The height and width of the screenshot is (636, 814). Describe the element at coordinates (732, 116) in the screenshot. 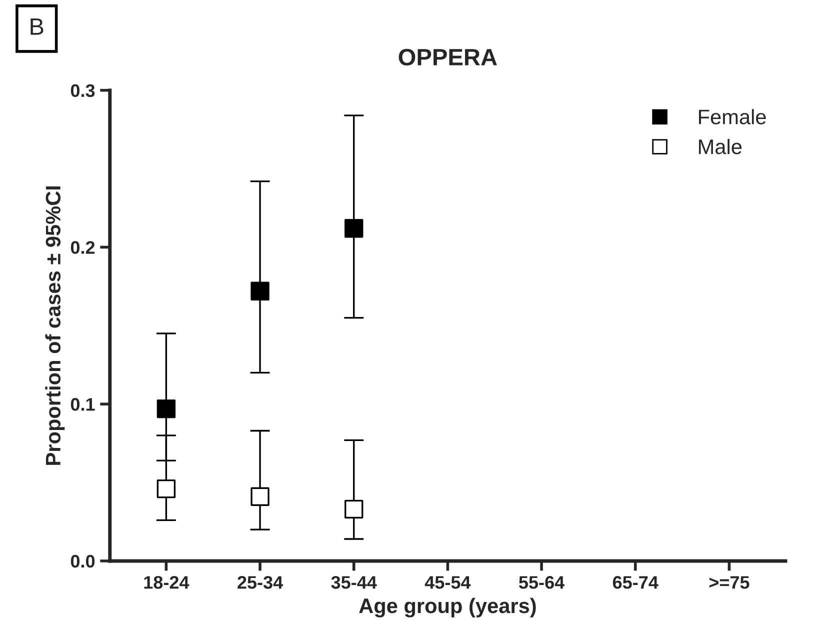

I see `legend-label: Female` at that location.